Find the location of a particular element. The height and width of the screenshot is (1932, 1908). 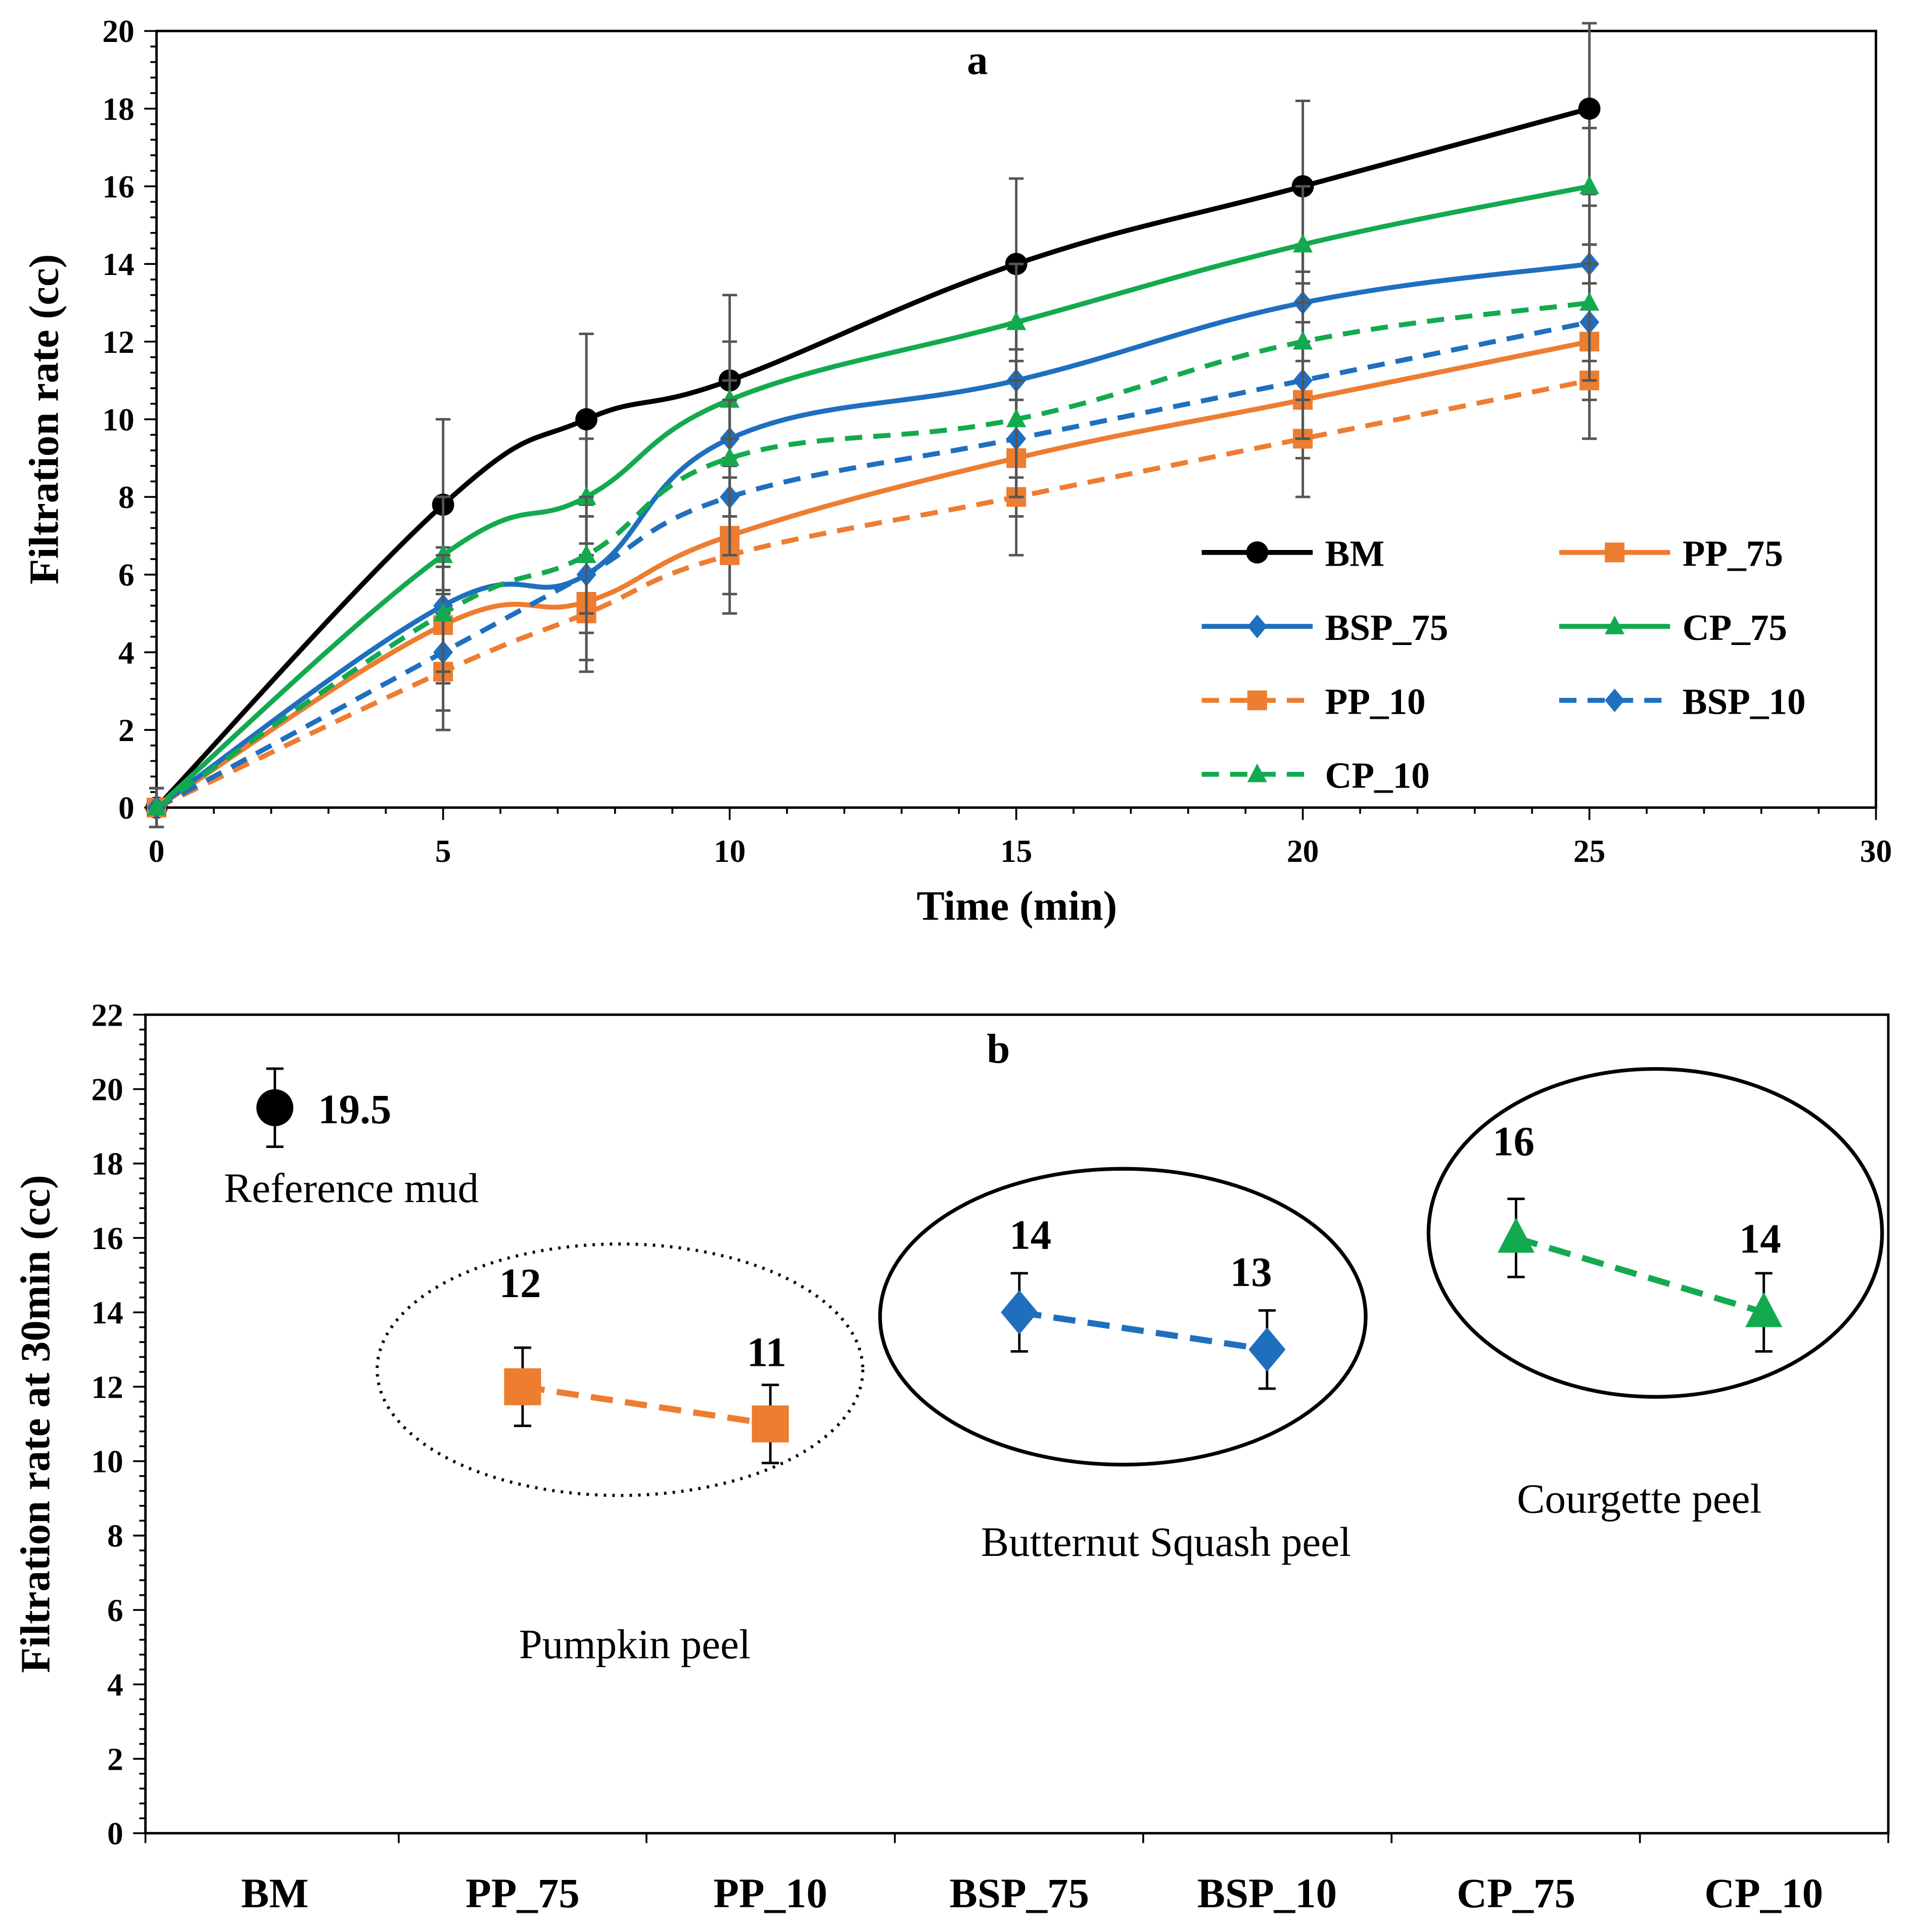

data-label: 11 is located at coordinates (767, 1351).